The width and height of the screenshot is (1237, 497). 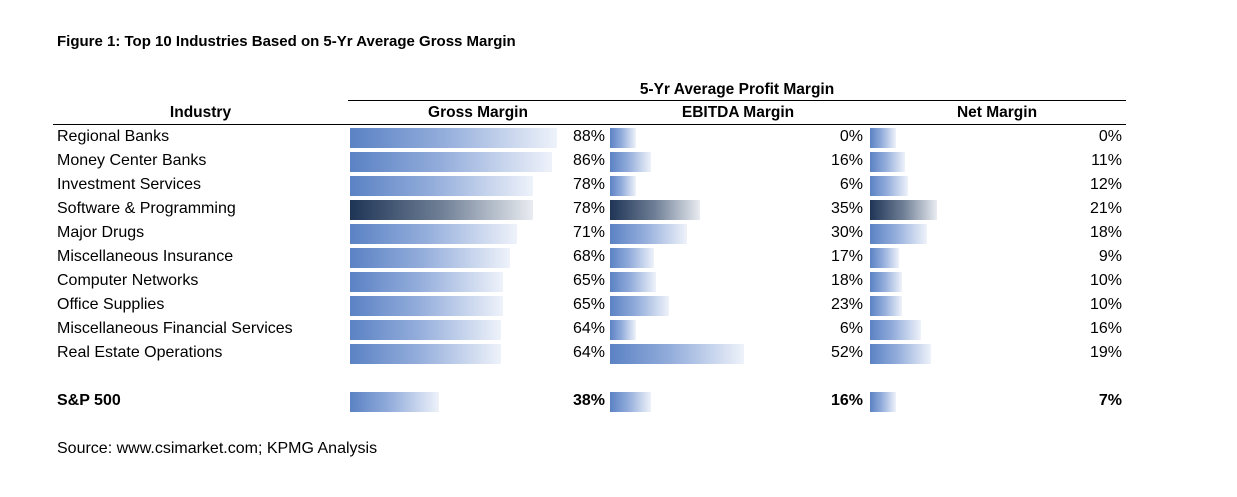 What do you see at coordinates (175, 328) in the screenshot?
I see `industry-label: Miscellaneous Financial Services` at bounding box center [175, 328].